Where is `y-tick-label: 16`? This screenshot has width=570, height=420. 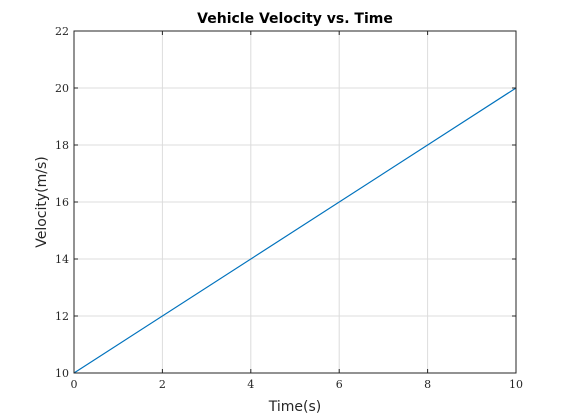
y-tick-label: 16 is located at coordinates (62, 202).